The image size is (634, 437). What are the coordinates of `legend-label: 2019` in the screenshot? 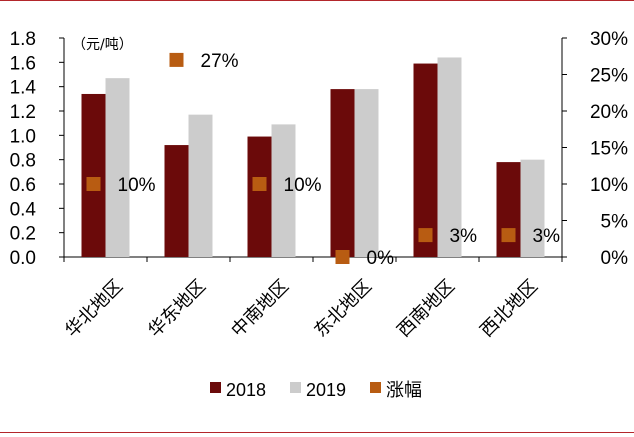 It's located at (326, 390).